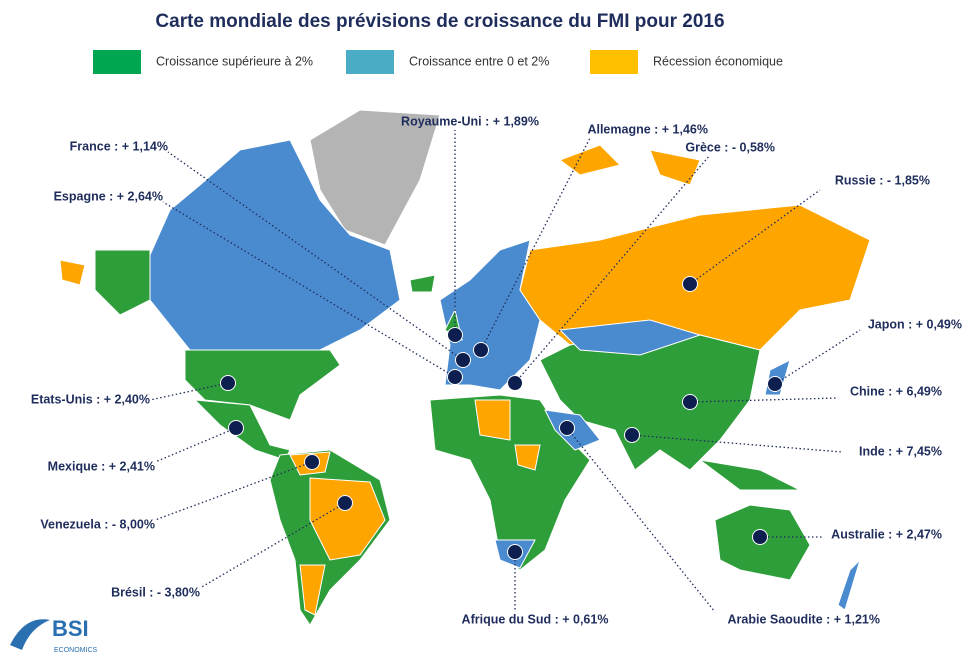 This screenshot has width=968, height=667. Describe the element at coordinates (470, 121) in the screenshot. I see `callout-label: Royaume-Uni : + 1,89%` at that location.